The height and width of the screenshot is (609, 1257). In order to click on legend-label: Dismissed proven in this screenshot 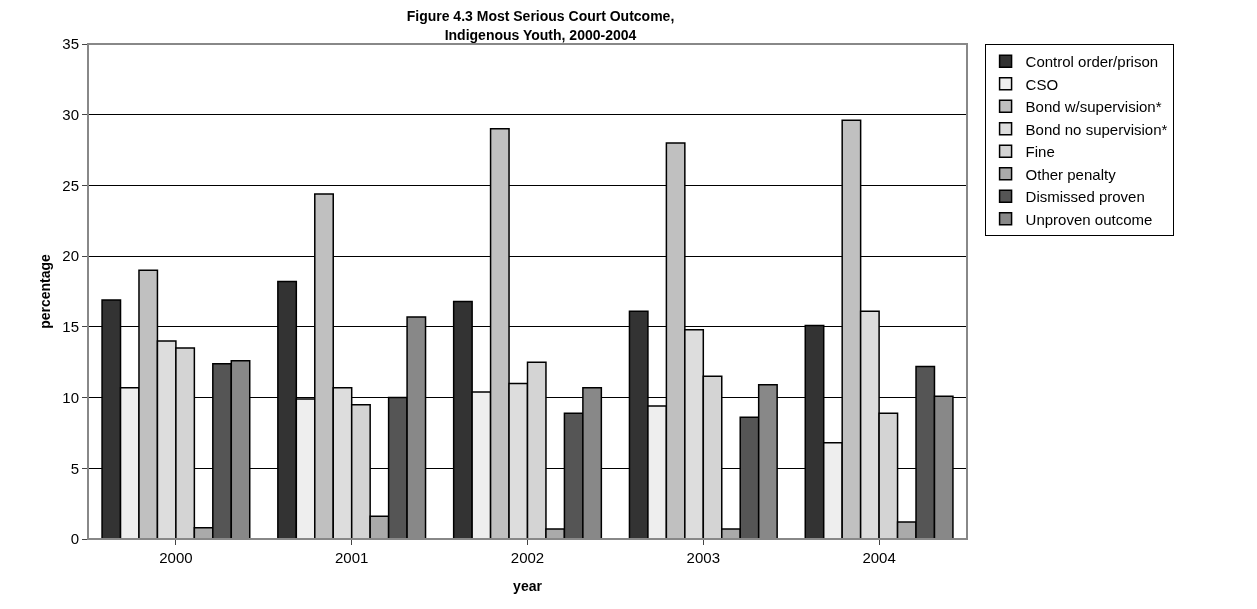, I will do `click(1085, 197)`.